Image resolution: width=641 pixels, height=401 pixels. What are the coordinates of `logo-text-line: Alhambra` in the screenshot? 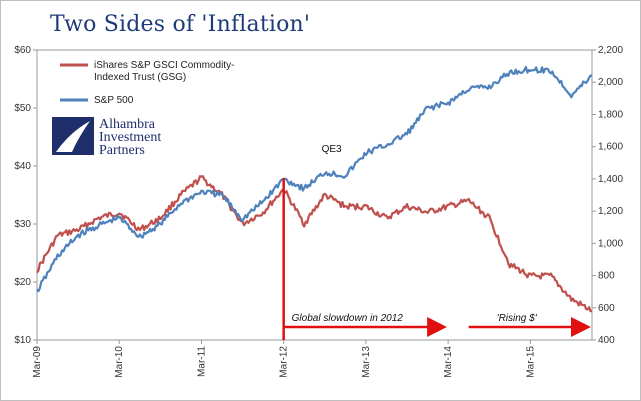 It's located at (127, 124).